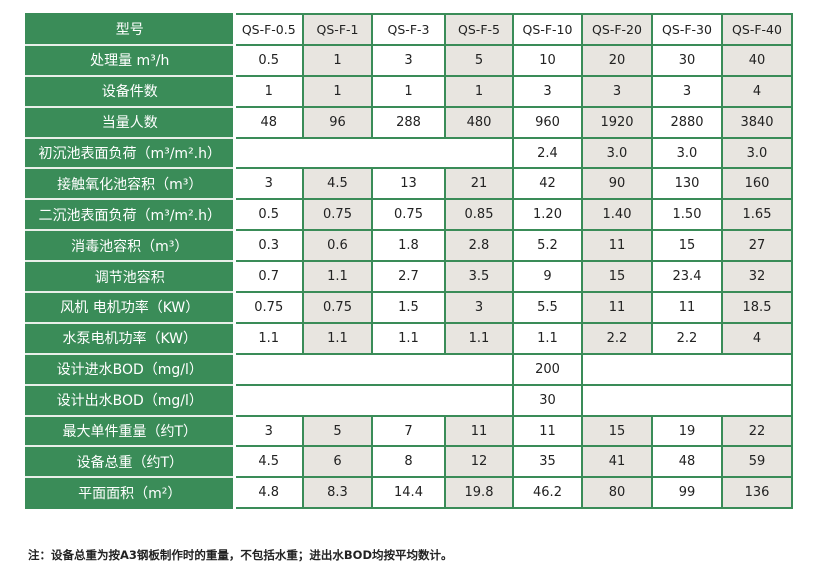 The width and height of the screenshot is (815, 573). I want to click on table-row: 风机 电机功率（KW） 0.75 0.75 1.5 3 5.5 11 11 18.5, so click(409, 307).